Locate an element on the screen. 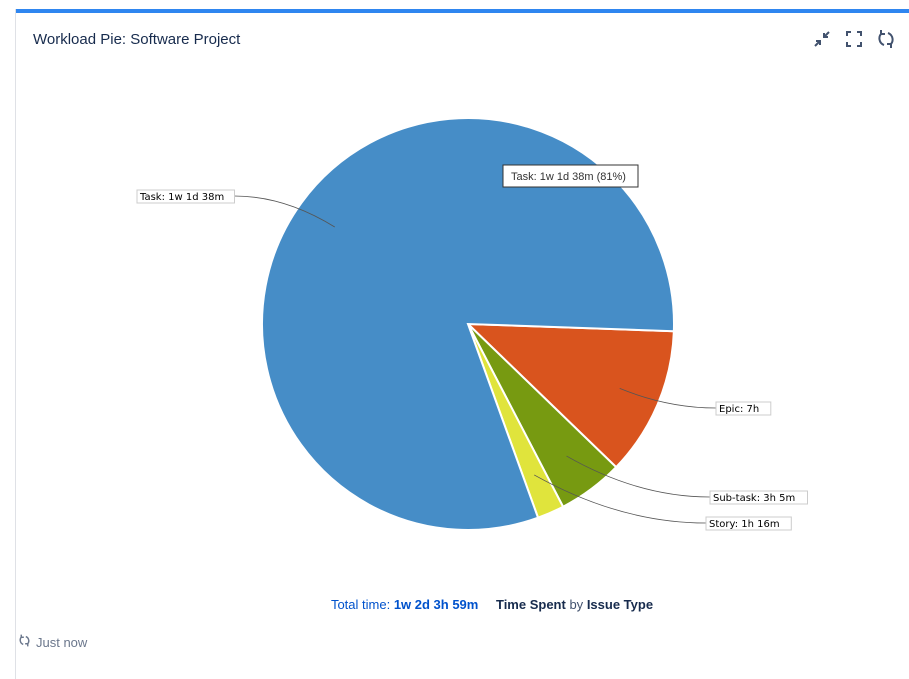  tooltip-text: Task: 1w 1d 38m (81%) is located at coordinates (568, 177).